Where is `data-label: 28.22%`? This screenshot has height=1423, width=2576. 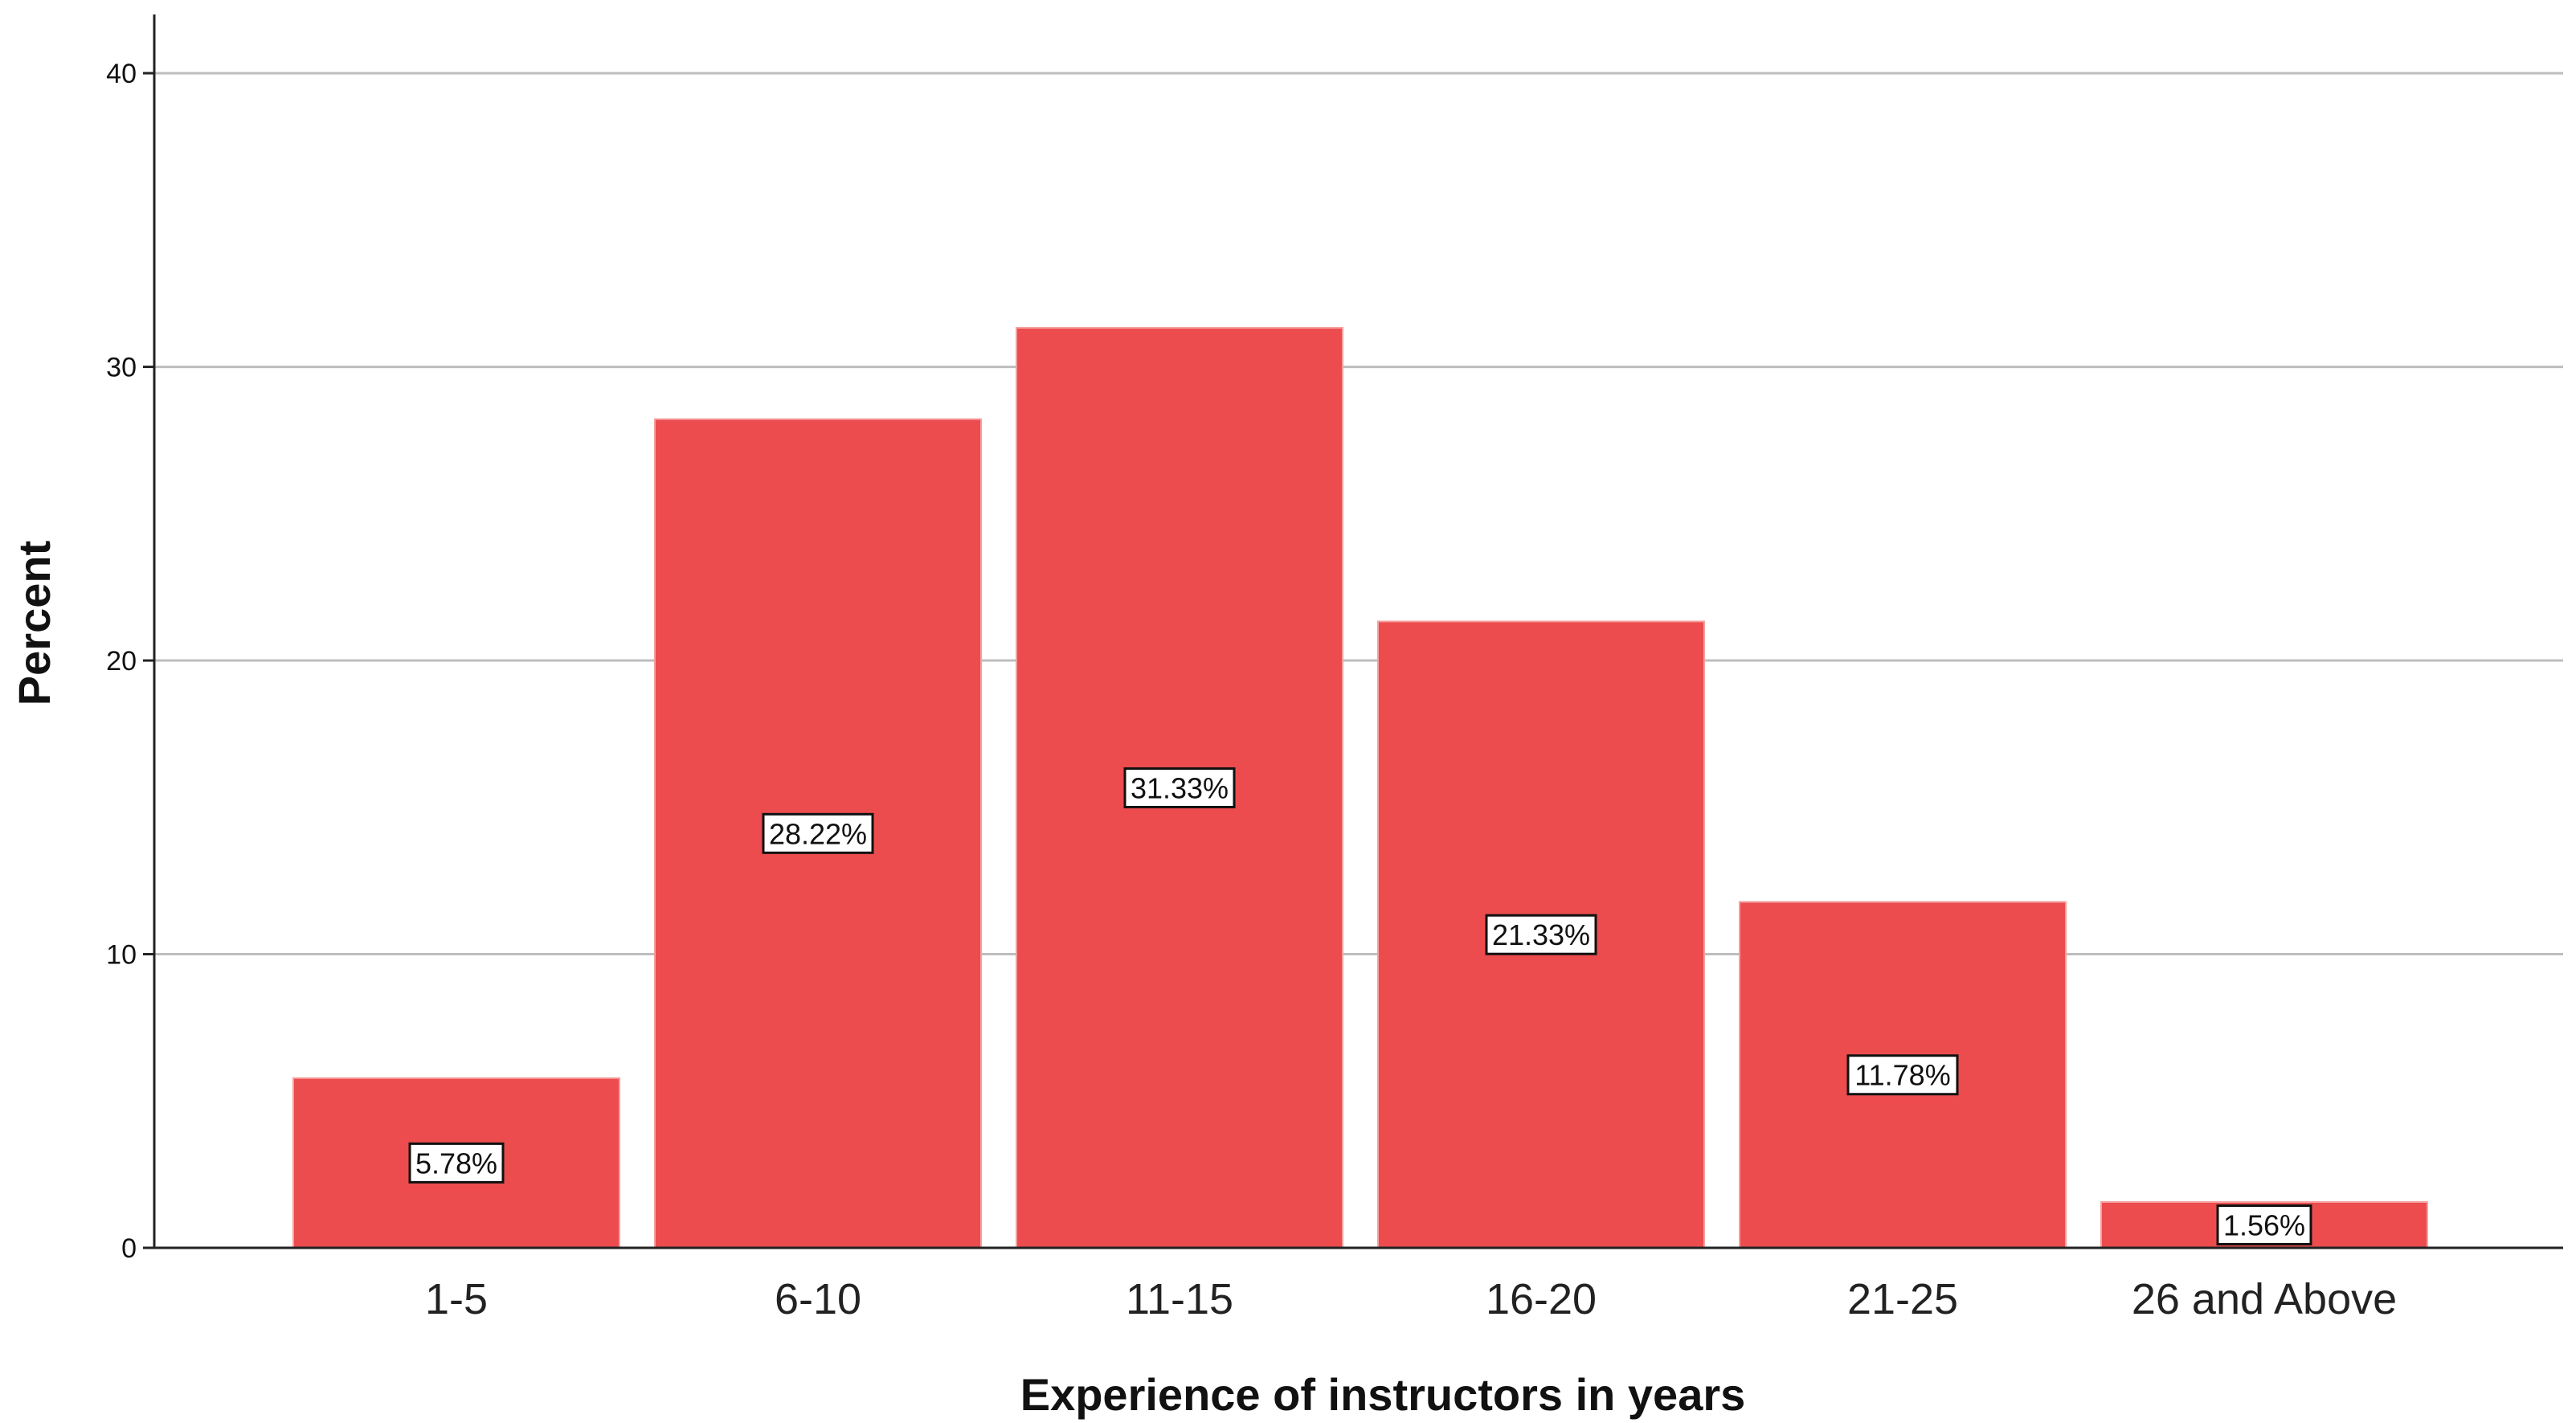 data-label: 28.22% is located at coordinates (818, 833).